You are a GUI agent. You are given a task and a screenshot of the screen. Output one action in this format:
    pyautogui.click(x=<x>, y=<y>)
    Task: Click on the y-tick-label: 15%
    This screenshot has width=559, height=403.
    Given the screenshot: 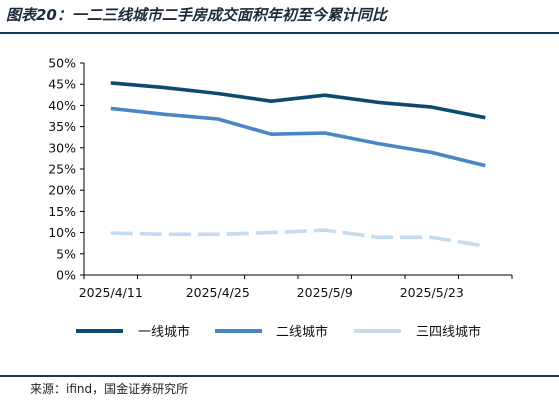 What is the action you would take?
    pyautogui.click(x=62, y=211)
    